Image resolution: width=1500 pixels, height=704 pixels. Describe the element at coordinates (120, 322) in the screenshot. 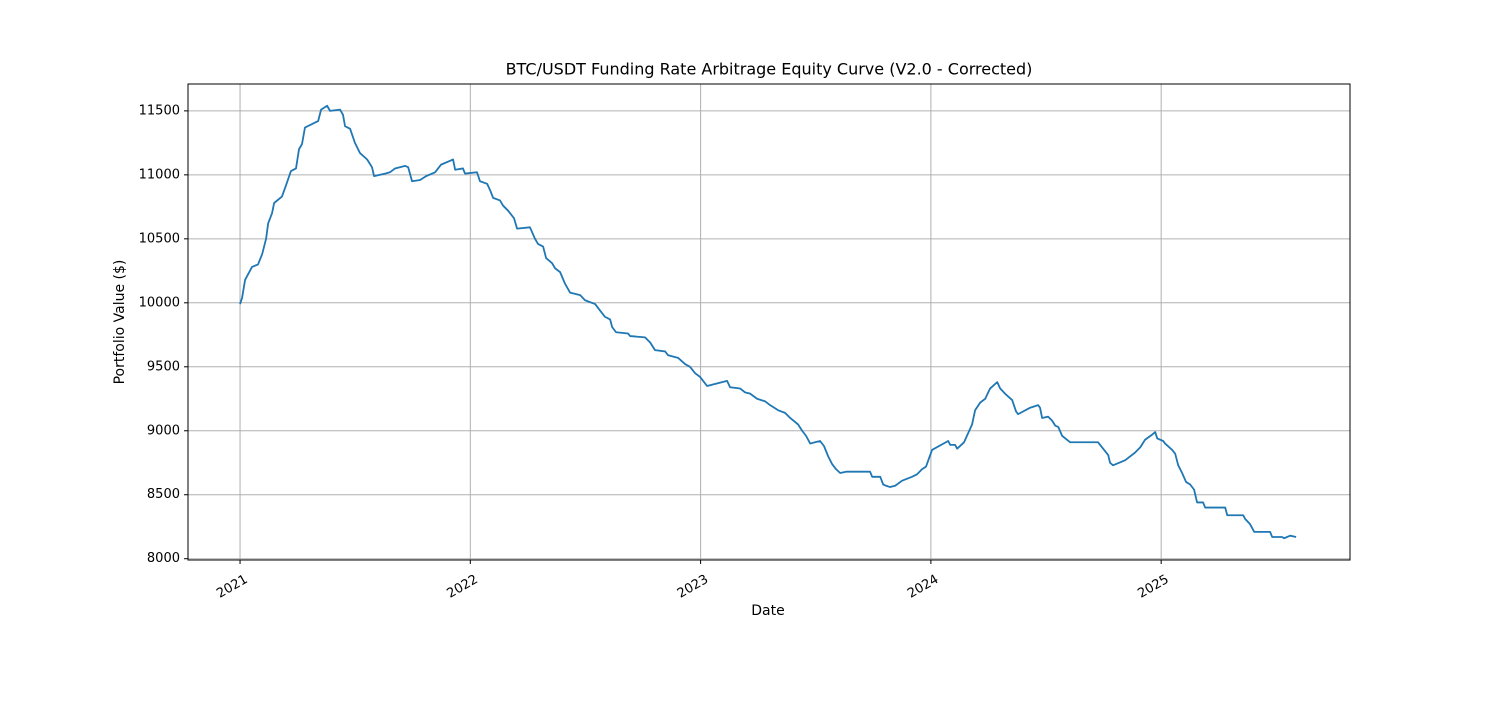

I see `y-axis-label: Portfolio Value ($)` at that location.